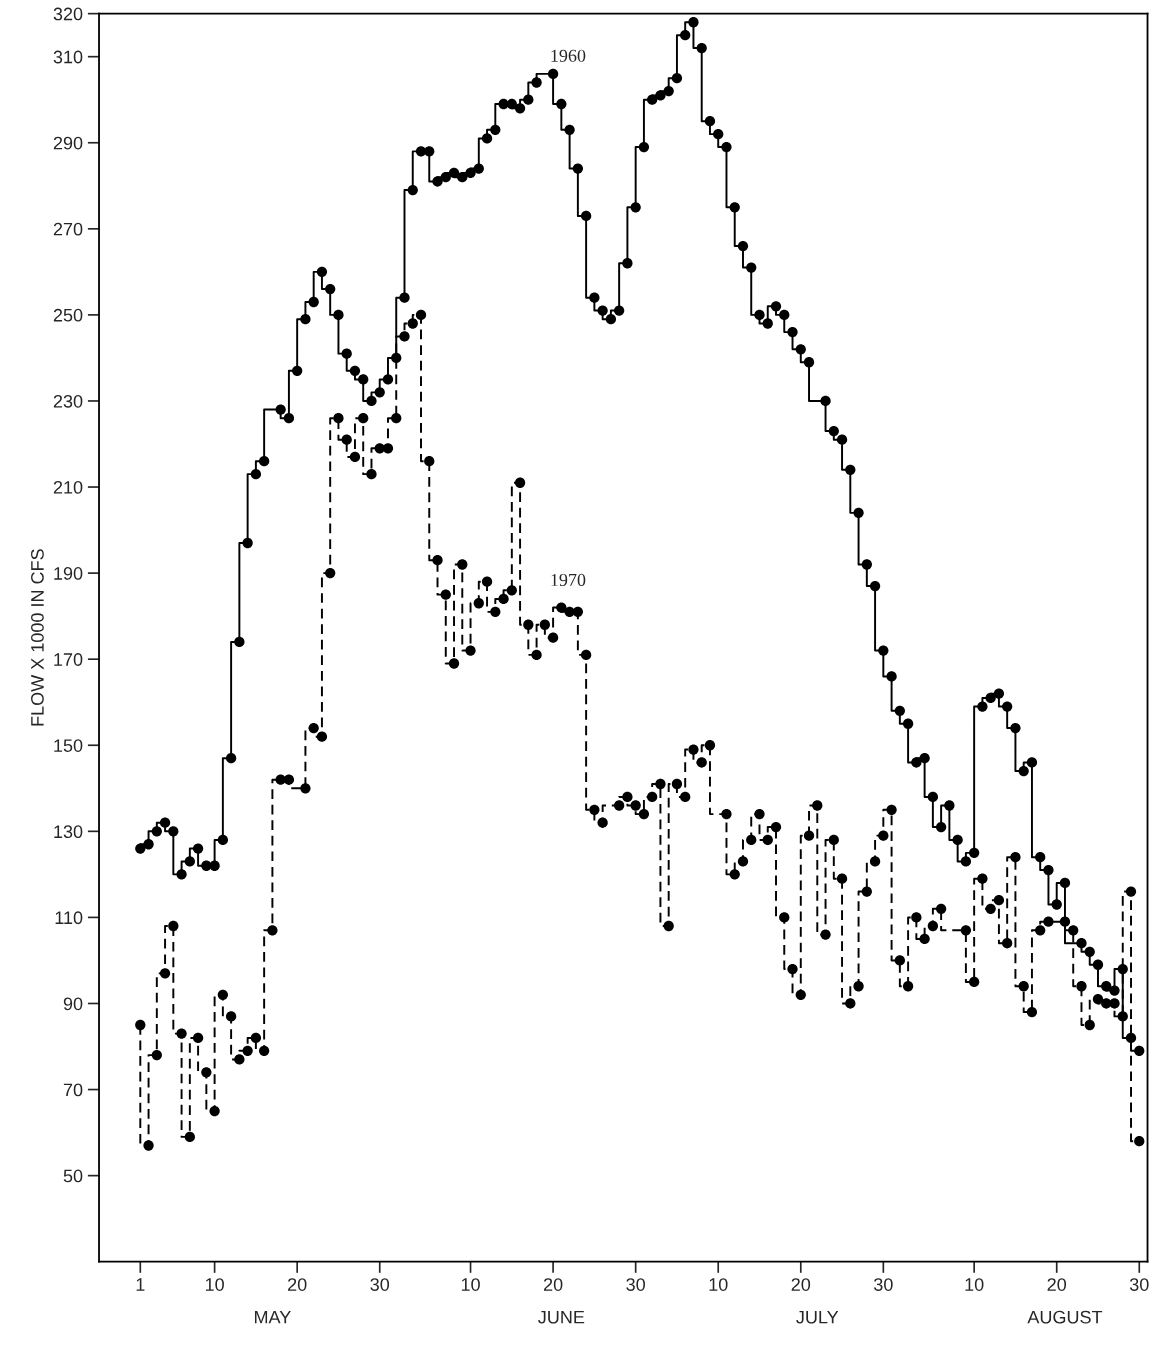  I want to click on y-tick-label: 150, so click(68, 745).